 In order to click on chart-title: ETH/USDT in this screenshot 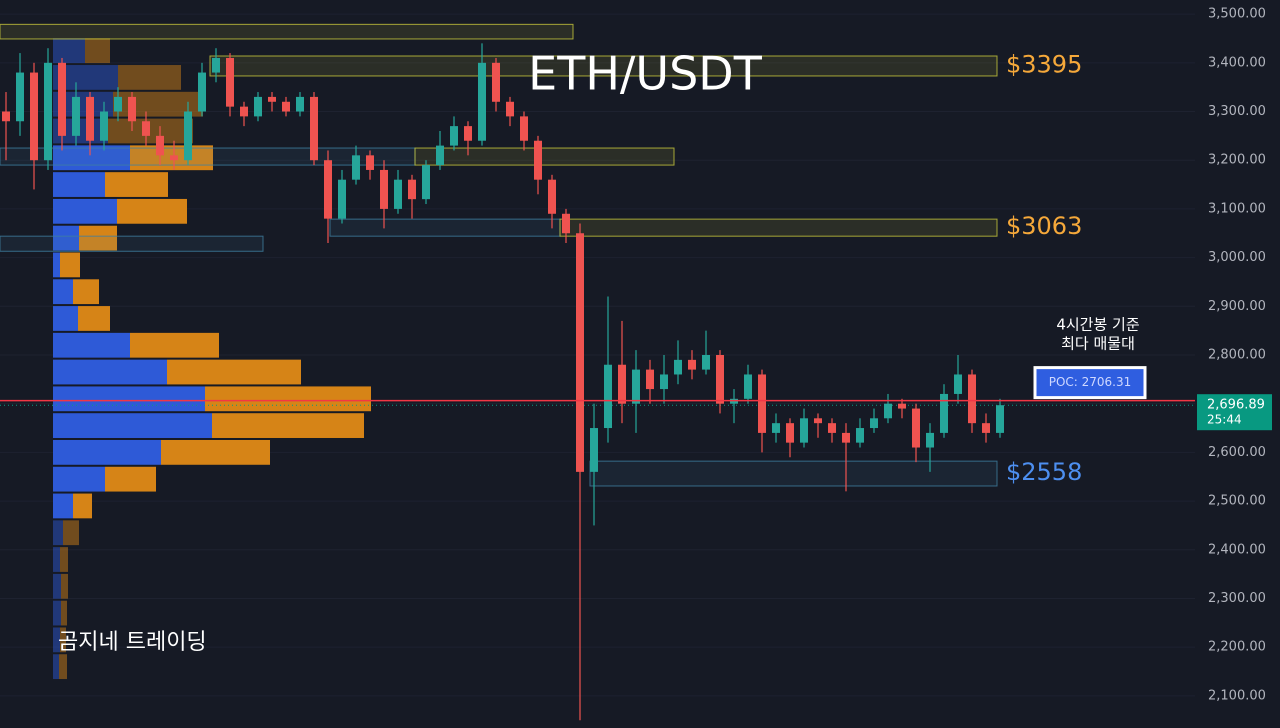, I will do `click(645, 74)`.